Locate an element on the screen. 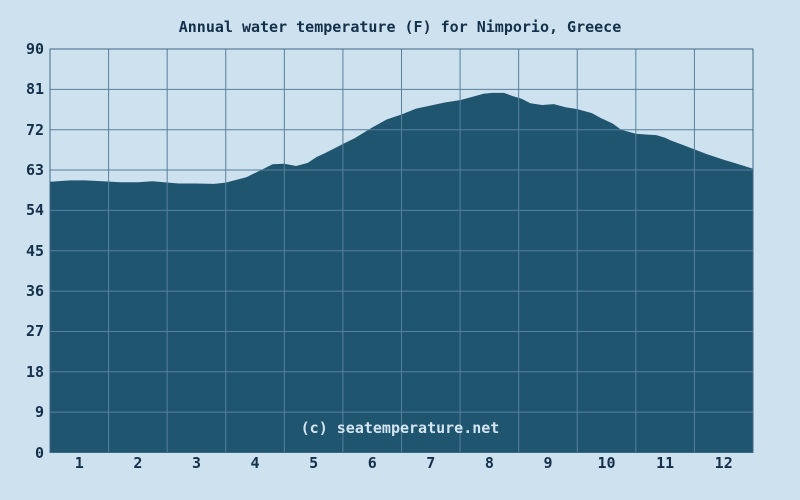 The height and width of the screenshot is (500, 800). y-tick-label: 63 is located at coordinates (34, 170).